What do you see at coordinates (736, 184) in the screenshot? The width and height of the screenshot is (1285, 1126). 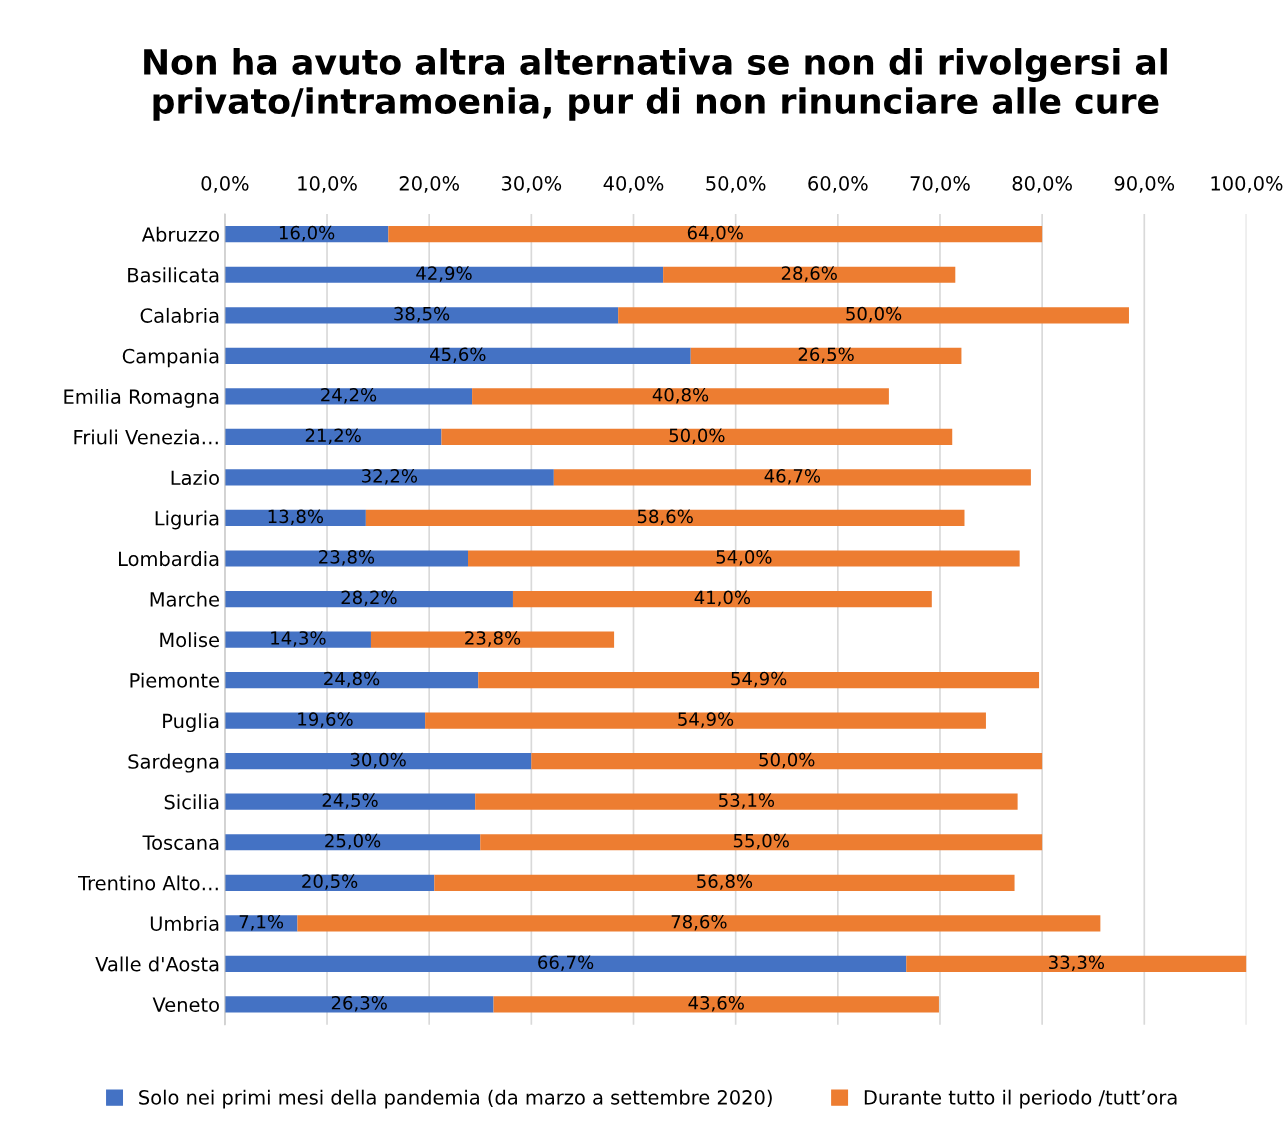 I see `x-tick-label: 50,0%` at bounding box center [736, 184].